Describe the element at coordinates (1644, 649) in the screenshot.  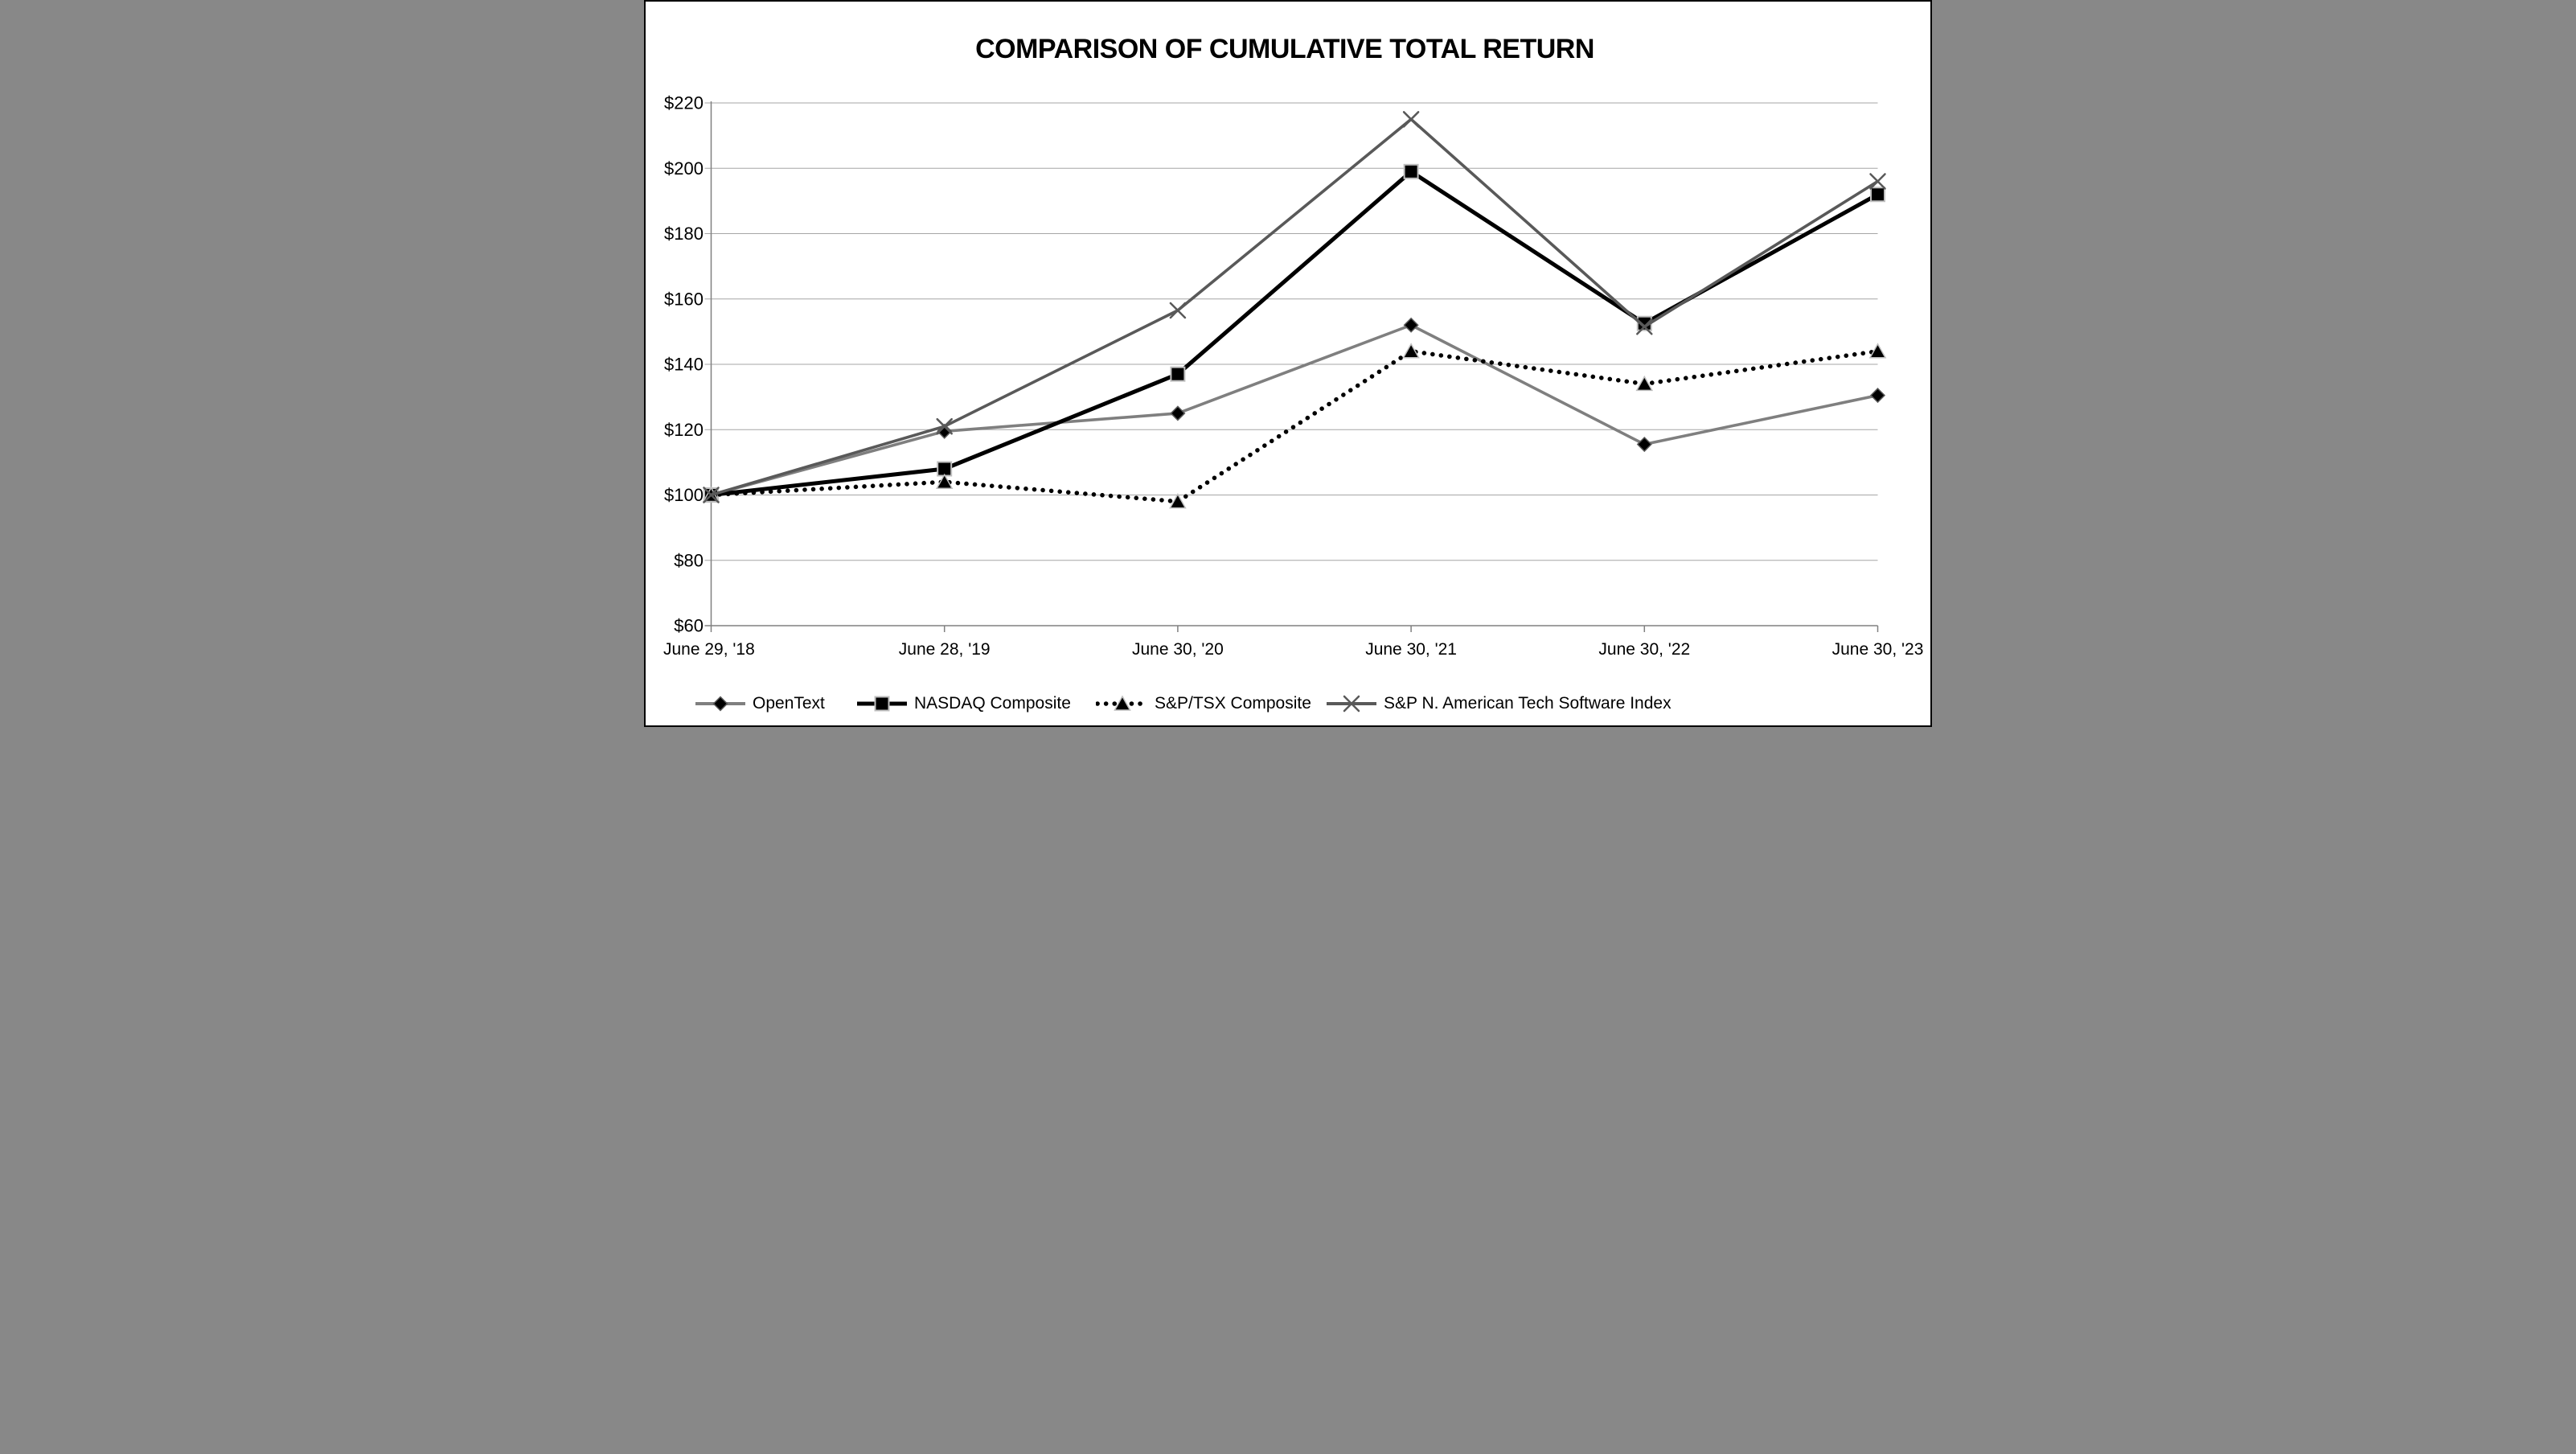
I see `x-tick-label: June 30, '22` at that location.